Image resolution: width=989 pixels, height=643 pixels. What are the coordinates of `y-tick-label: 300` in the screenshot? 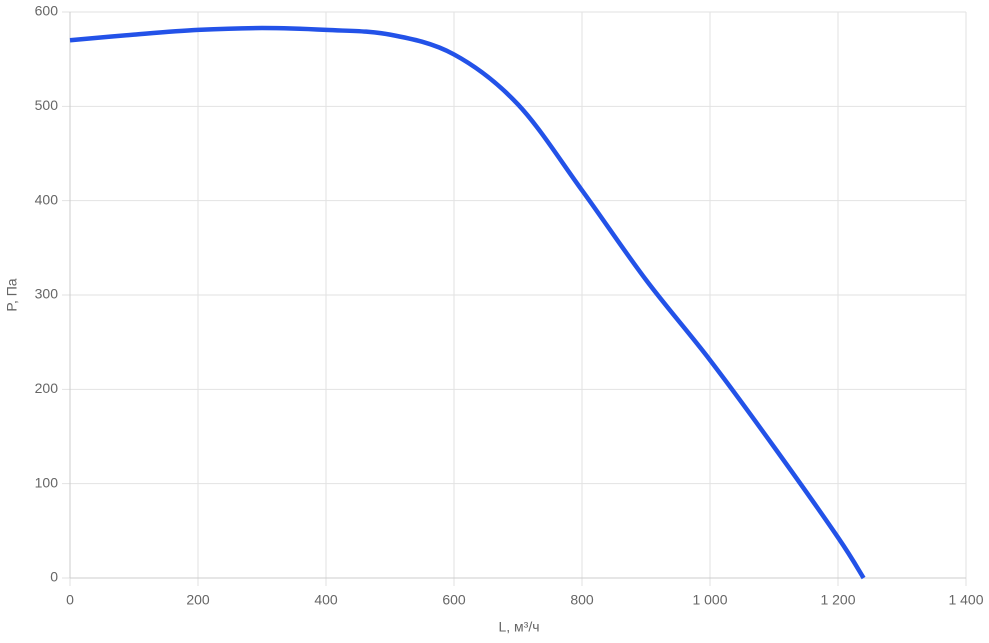 It's located at (47, 294).